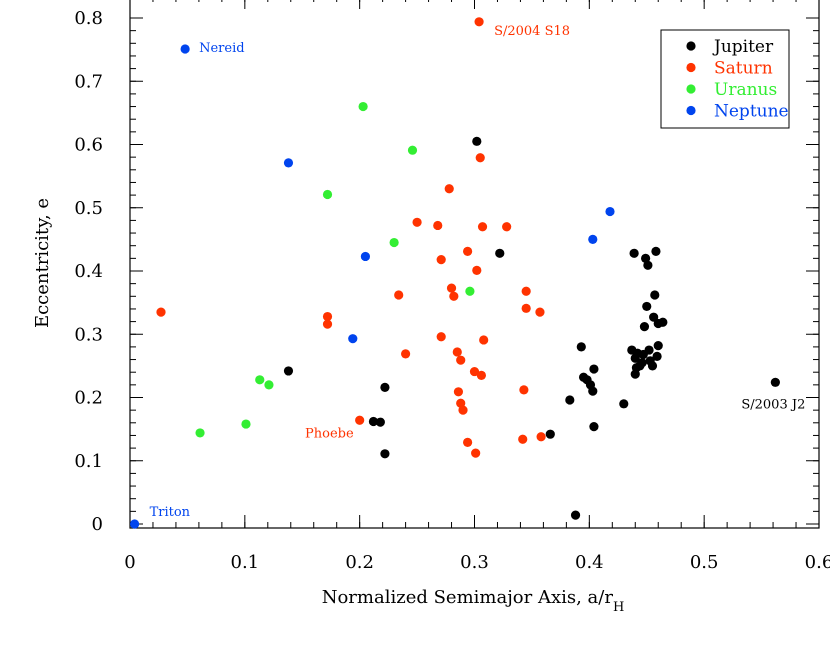 This screenshot has height=651, width=830. I want to click on legend-box, so click(725, 79).